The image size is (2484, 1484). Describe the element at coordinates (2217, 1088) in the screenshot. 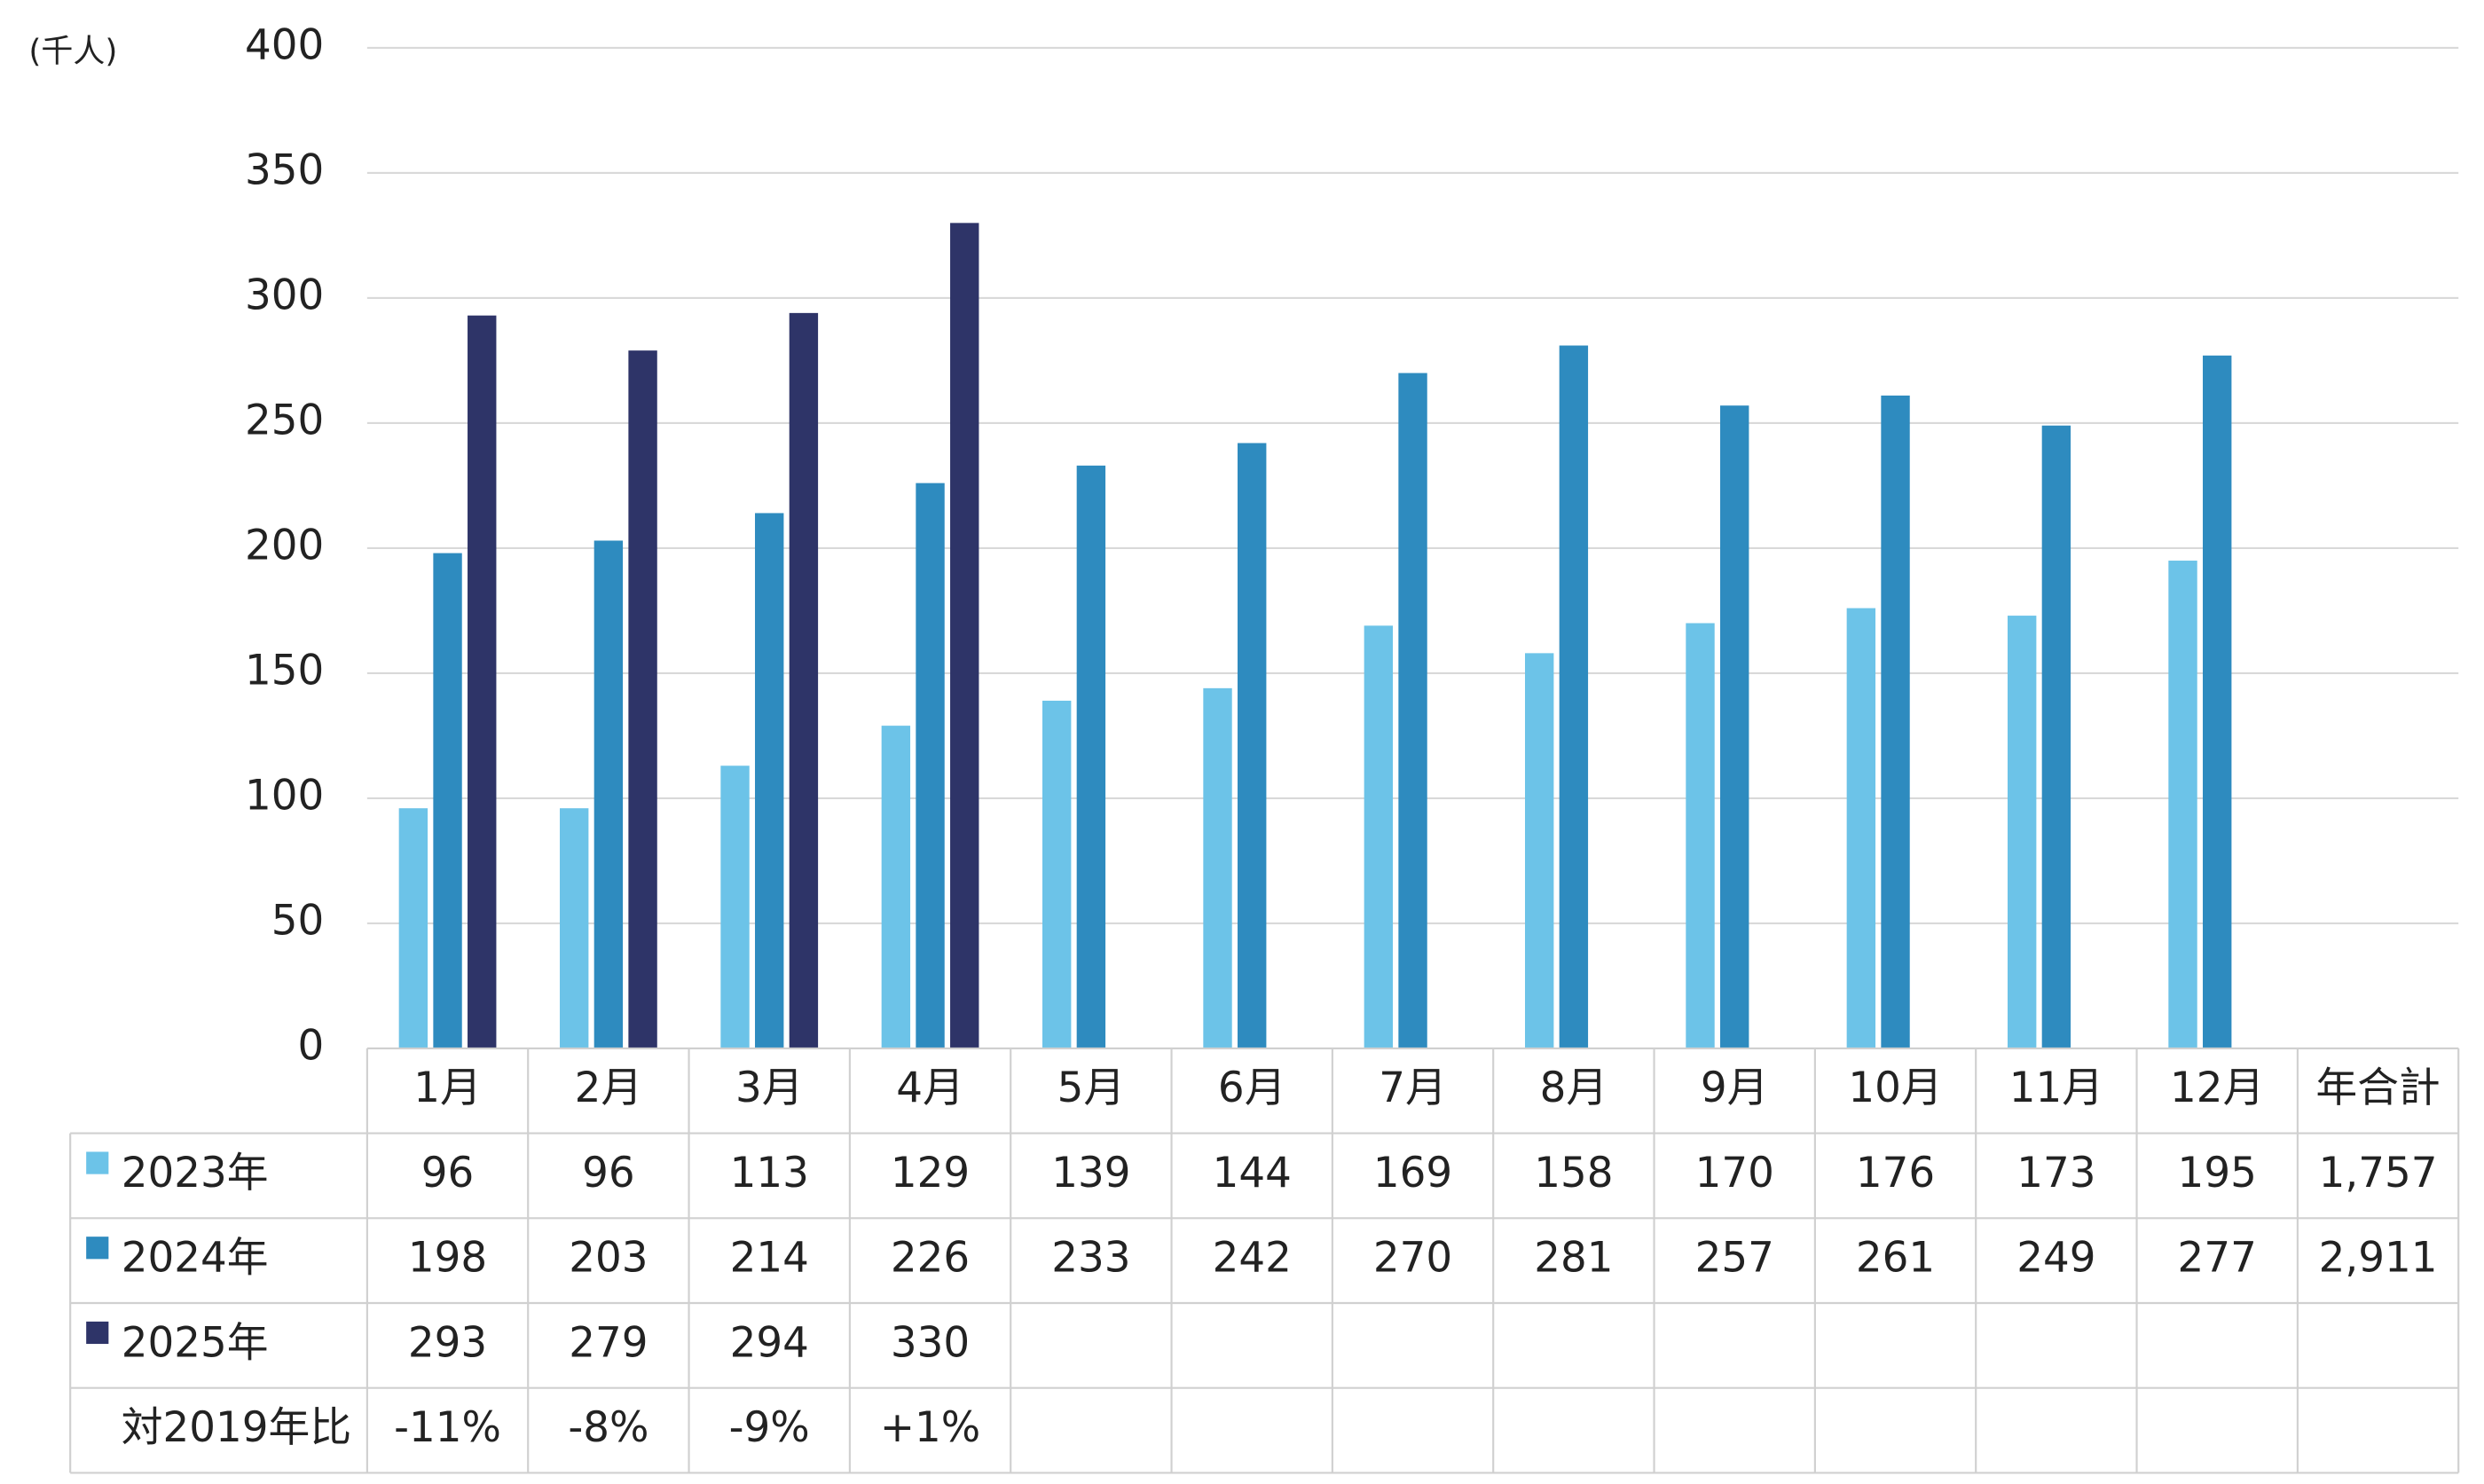

I see `x-tick-label: 12月` at that location.